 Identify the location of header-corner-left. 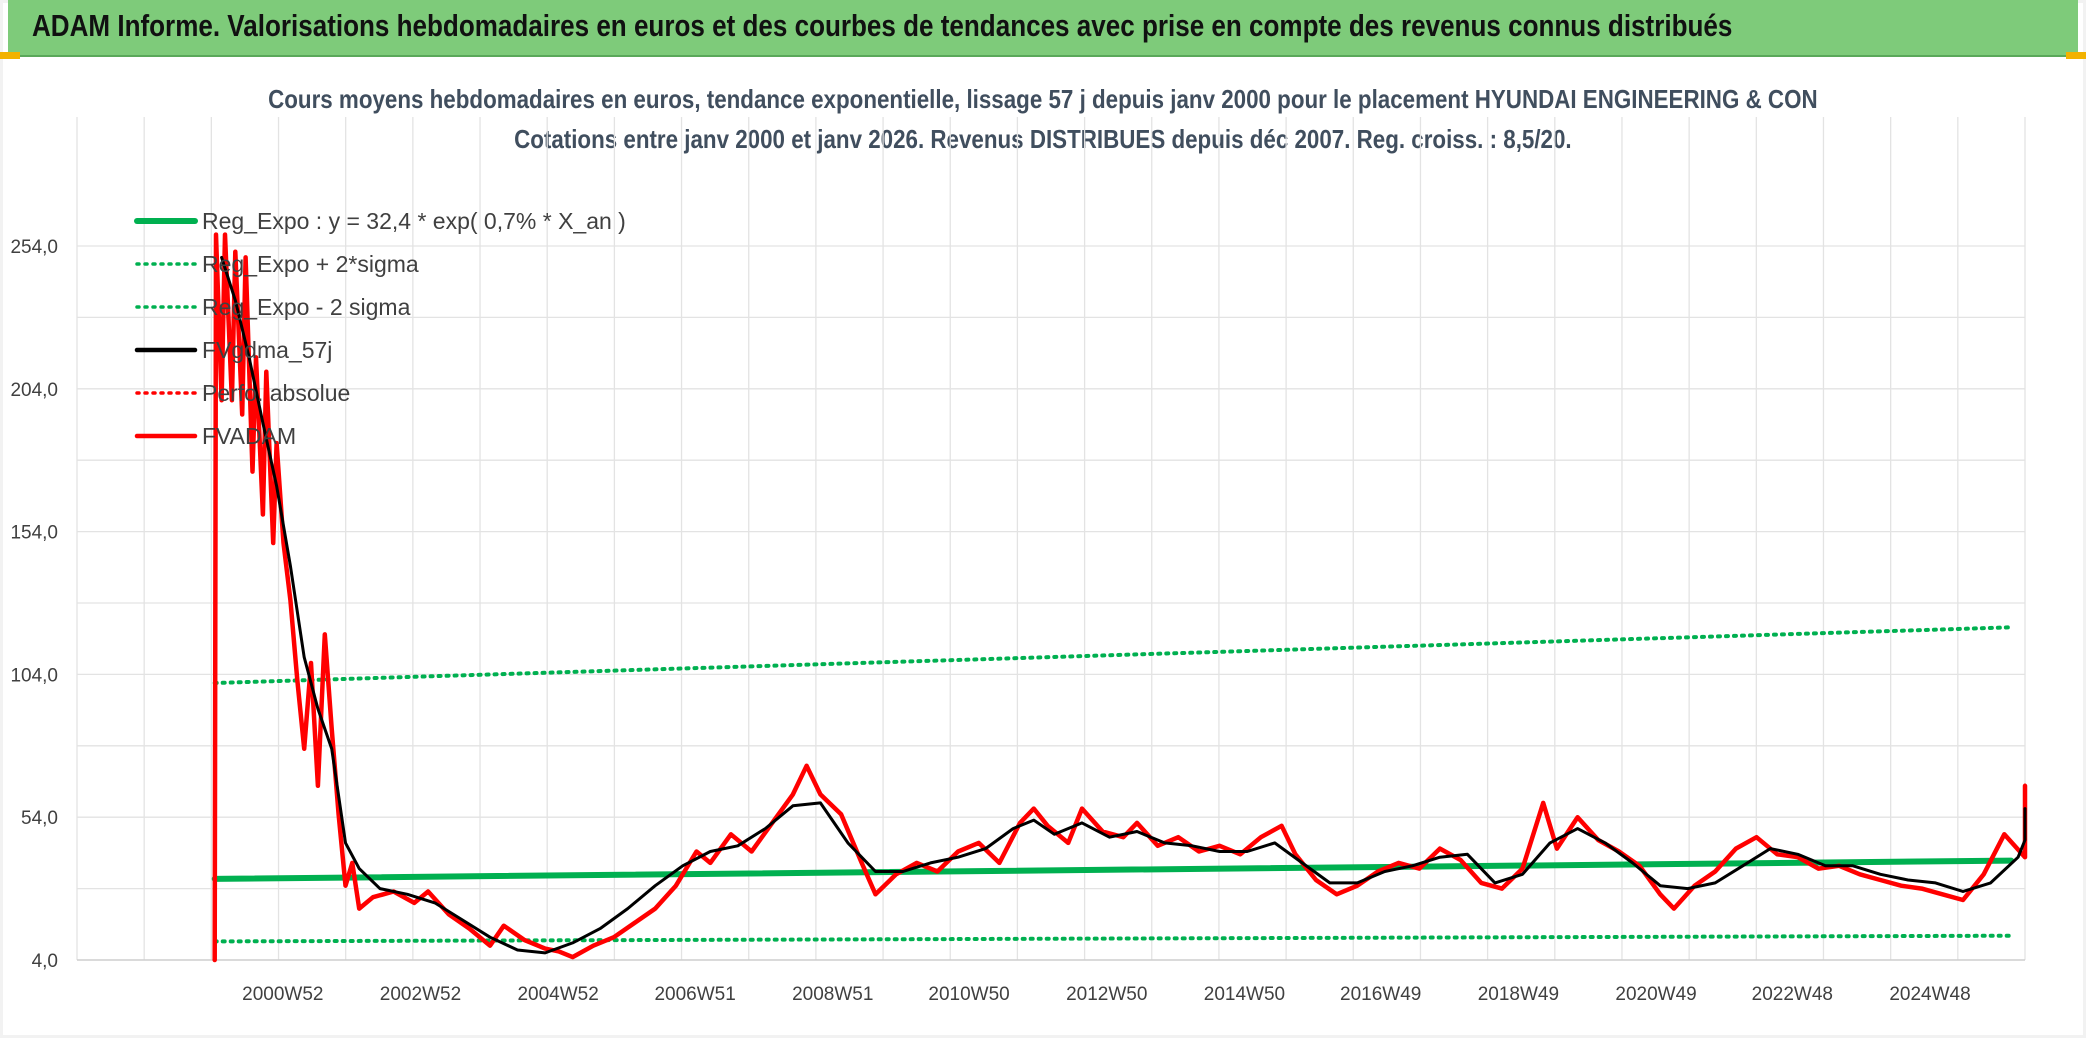
(10, 55).